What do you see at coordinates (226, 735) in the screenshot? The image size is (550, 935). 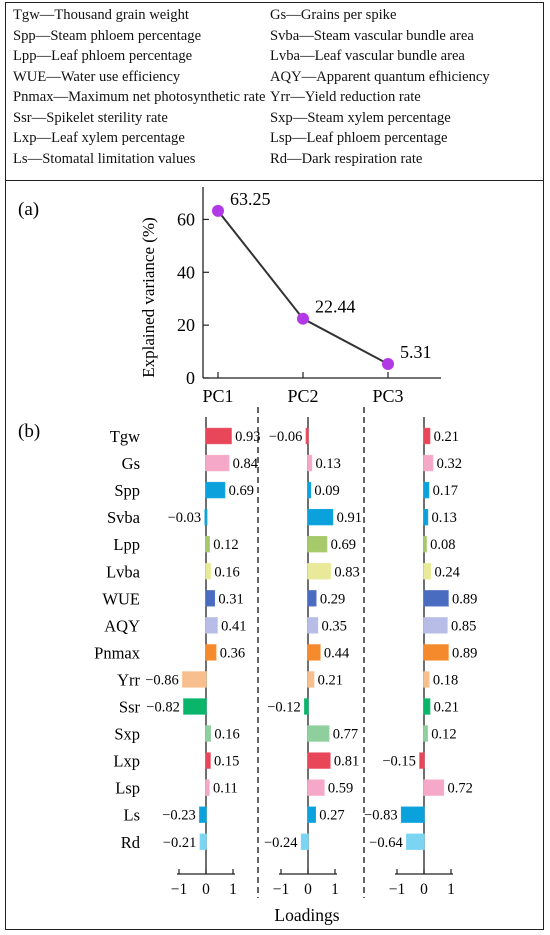 I see `loading-label-pc1: 0.16` at bounding box center [226, 735].